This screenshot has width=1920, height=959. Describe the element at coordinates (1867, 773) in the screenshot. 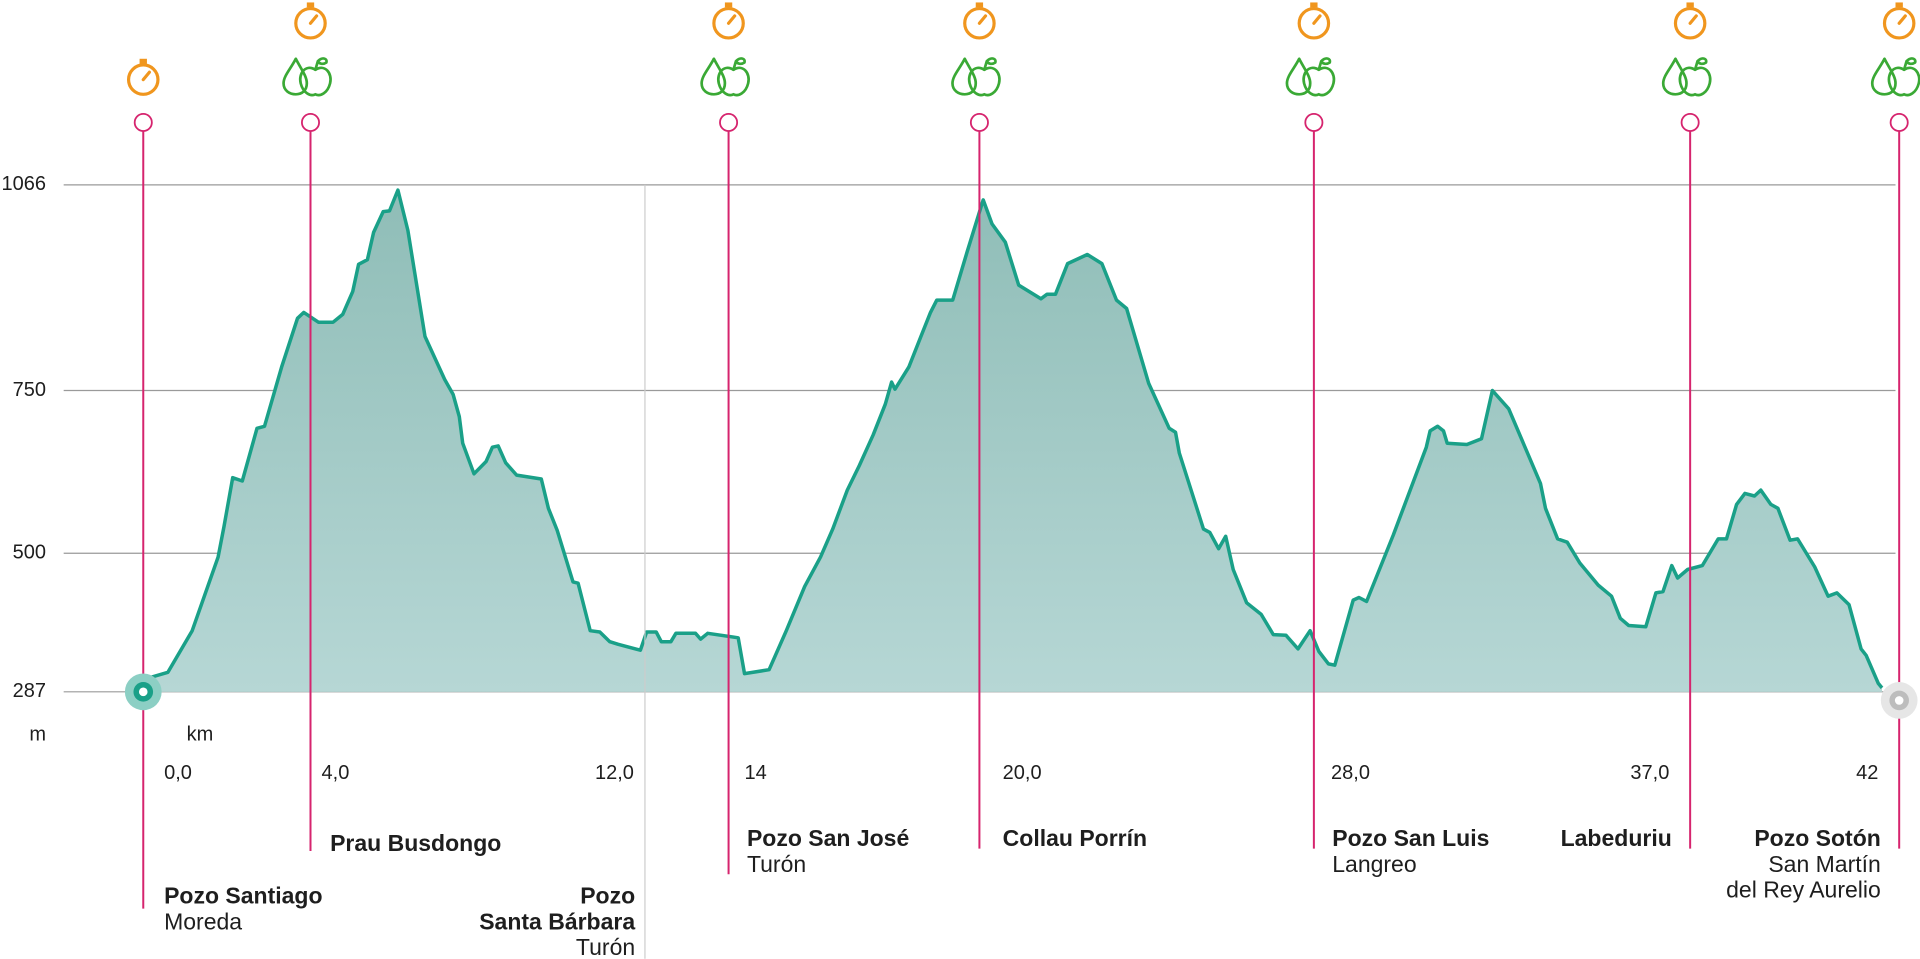

I see `x-tick-label: 42` at that location.